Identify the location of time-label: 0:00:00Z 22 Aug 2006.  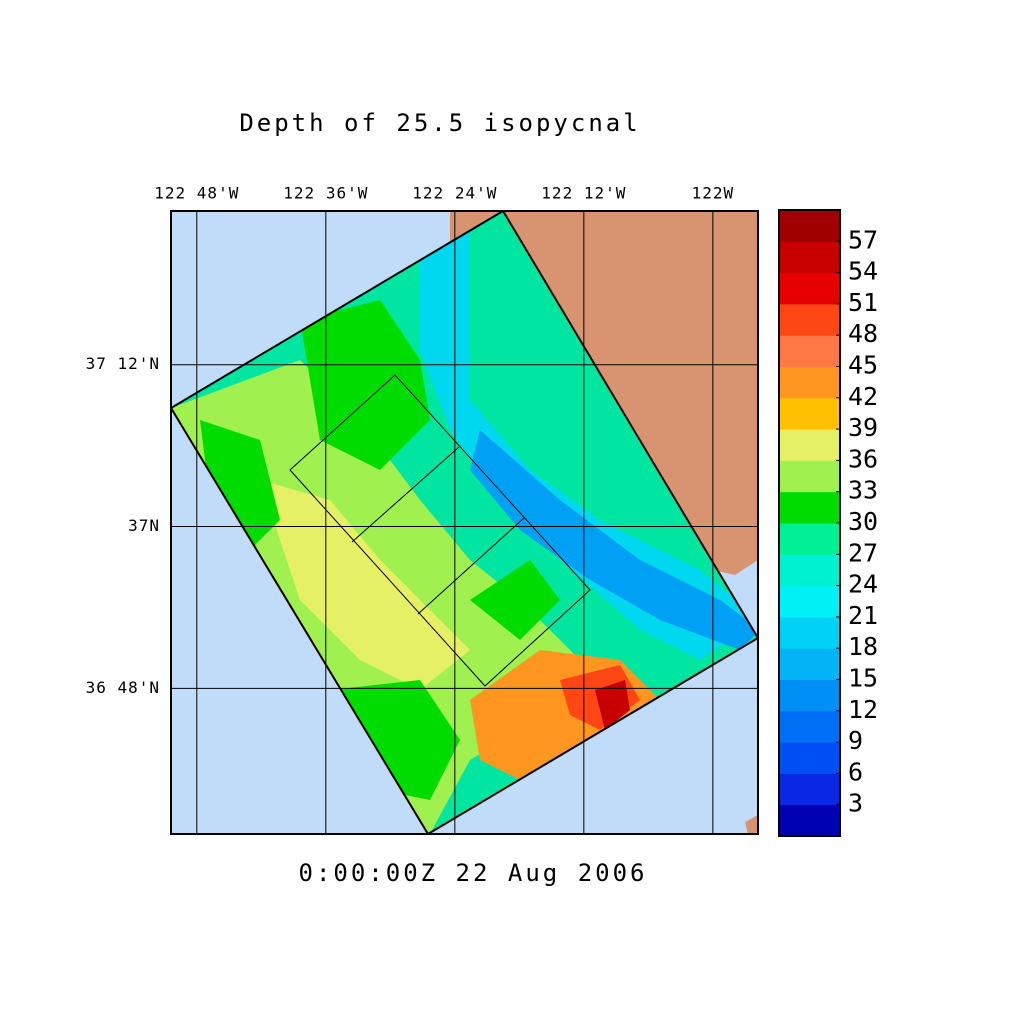
(473, 873).